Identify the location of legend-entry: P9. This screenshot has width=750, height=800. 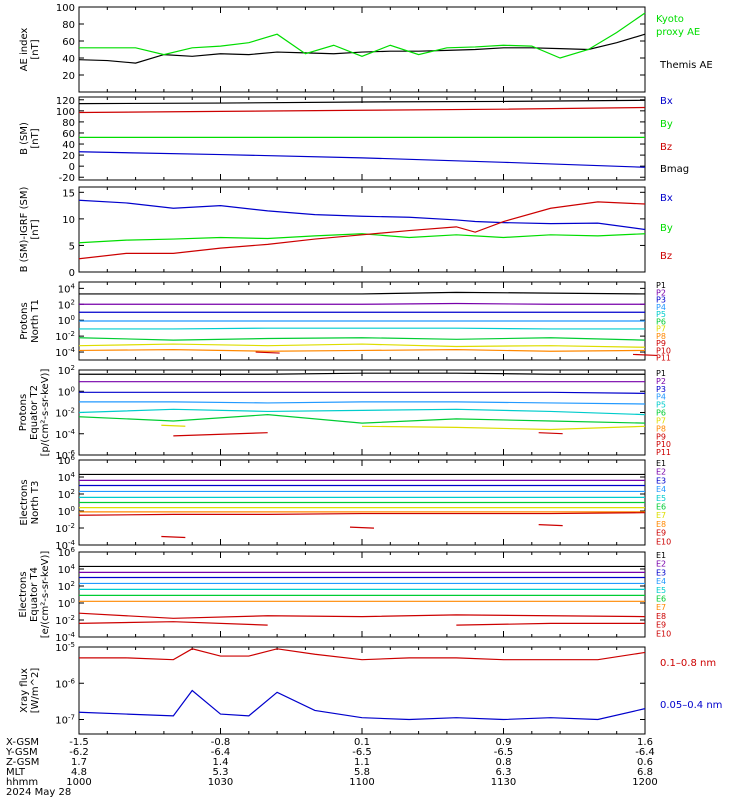
(661, 436).